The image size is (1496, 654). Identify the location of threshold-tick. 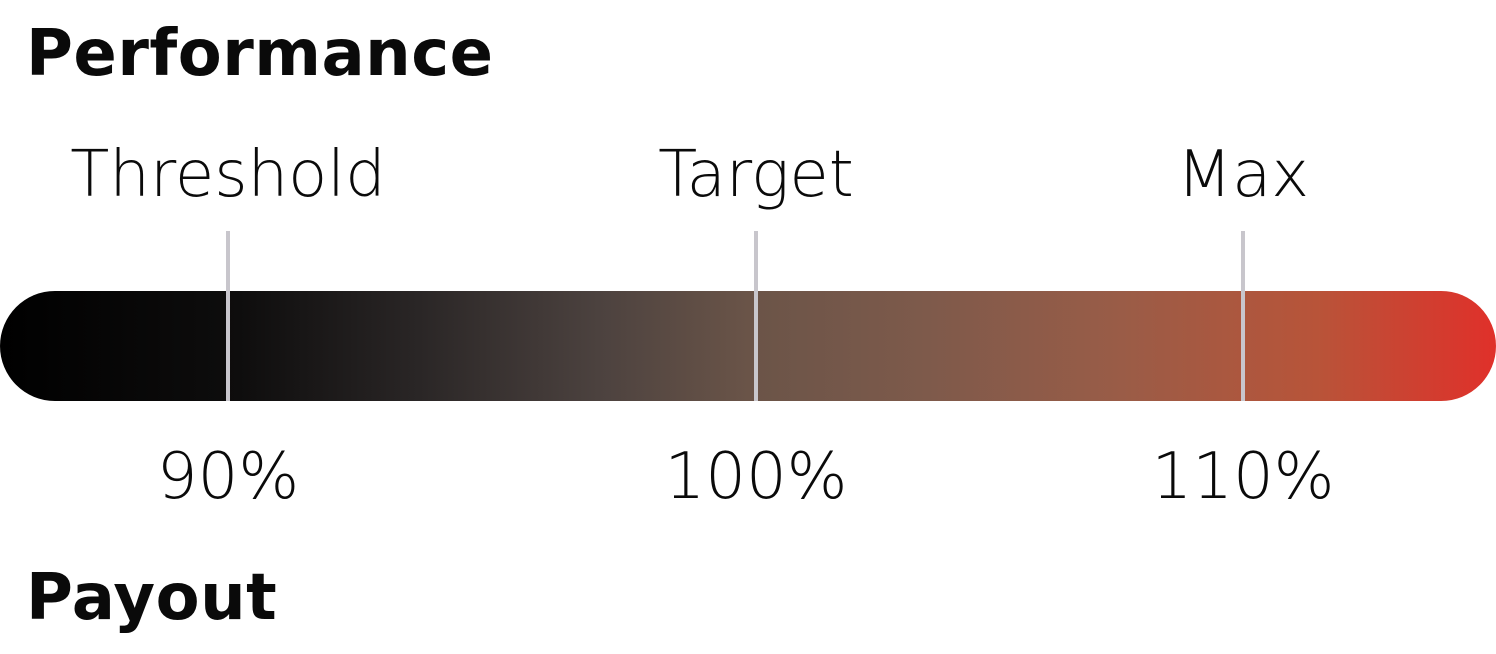
(228, 316).